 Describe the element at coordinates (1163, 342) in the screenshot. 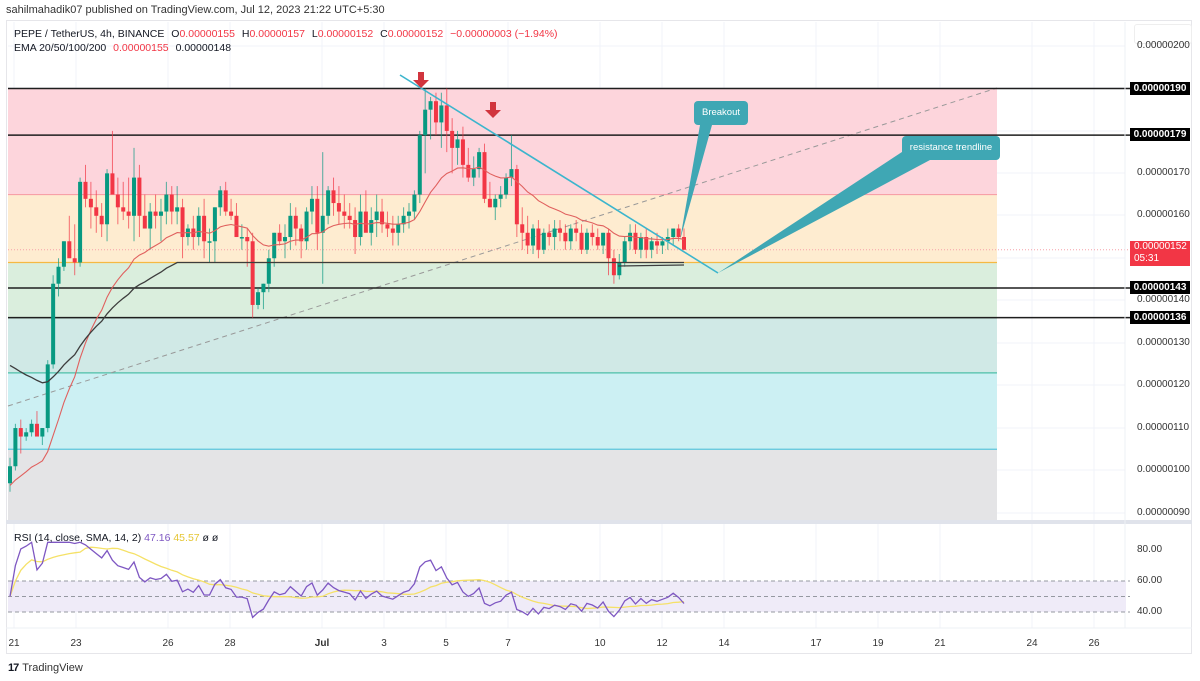

I see `price-axis-label: 0.00000130` at that location.